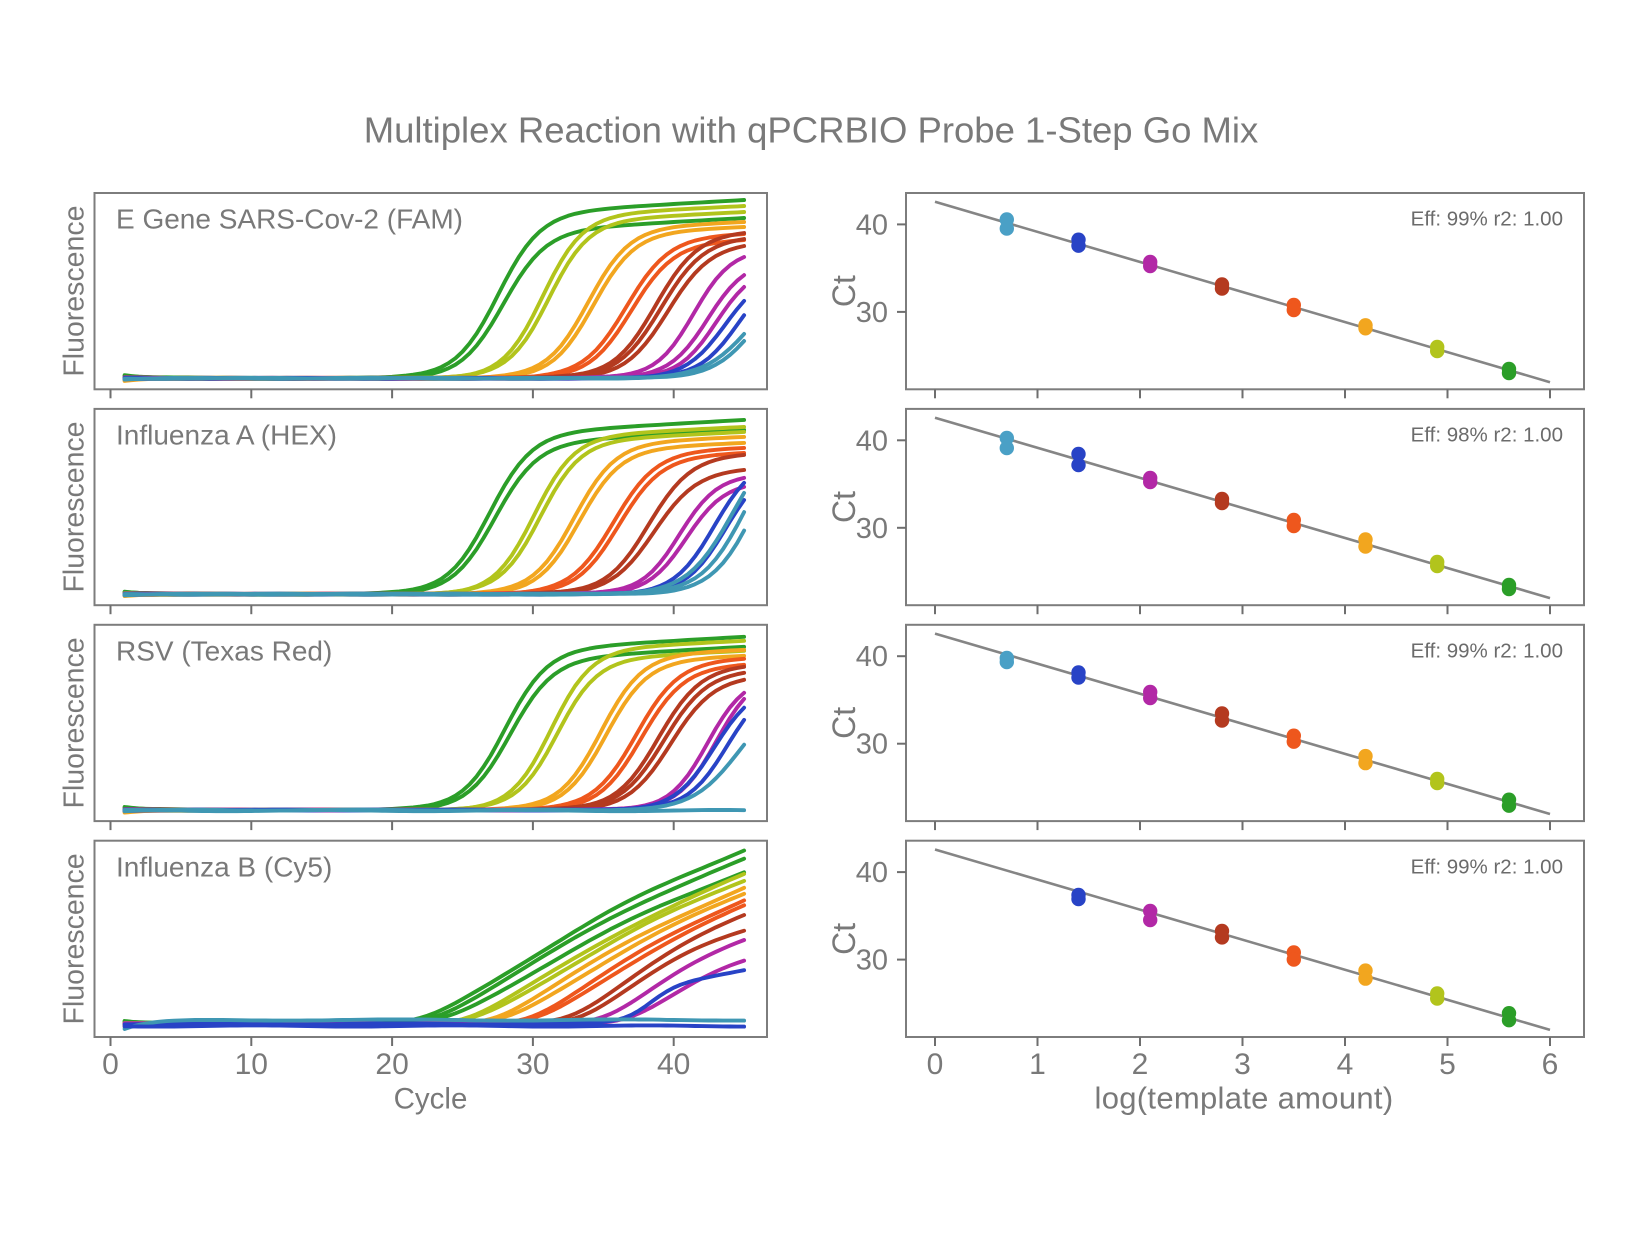 This screenshot has height=1236, width=1640. I want to click on svg-text: 4, so click(1345, 1064).